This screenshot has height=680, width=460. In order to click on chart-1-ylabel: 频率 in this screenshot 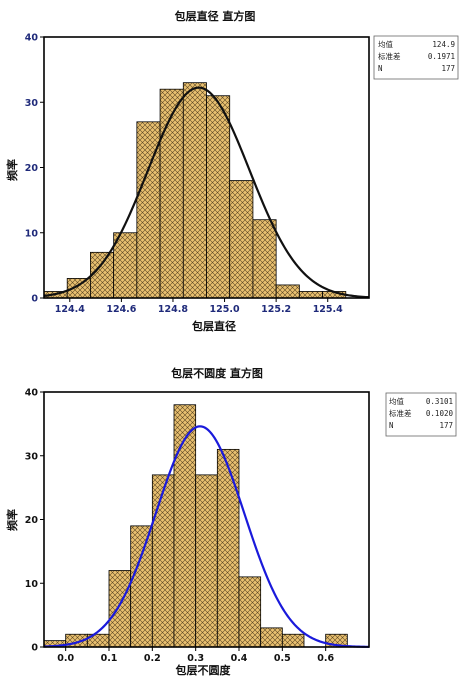, I will do `click(12, 170)`.